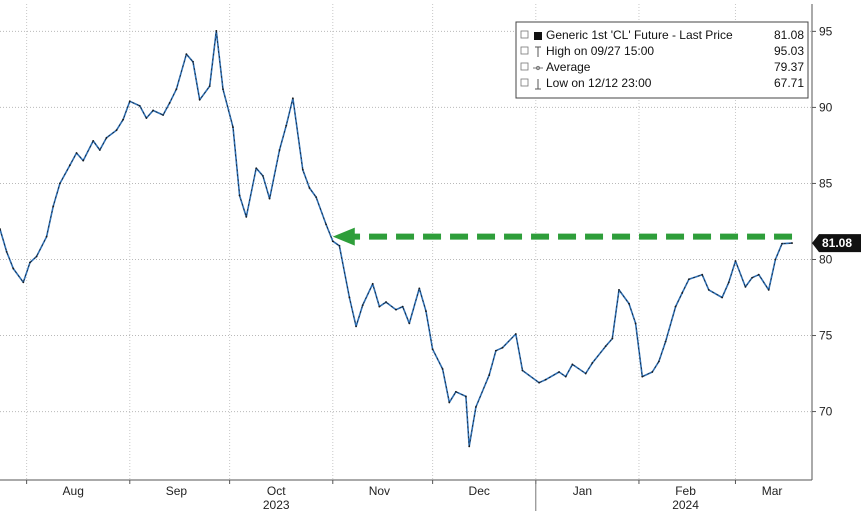 The height and width of the screenshot is (511, 861). What do you see at coordinates (826, 336) in the screenshot?
I see `y-tick-label: 75` at bounding box center [826, 336].